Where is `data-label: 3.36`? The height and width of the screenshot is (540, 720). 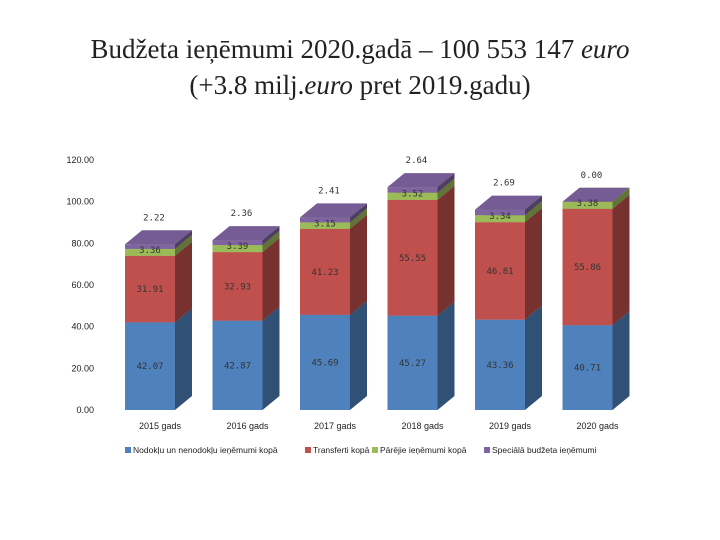 data-label: 3.36 is located at coordinates (150, 251).